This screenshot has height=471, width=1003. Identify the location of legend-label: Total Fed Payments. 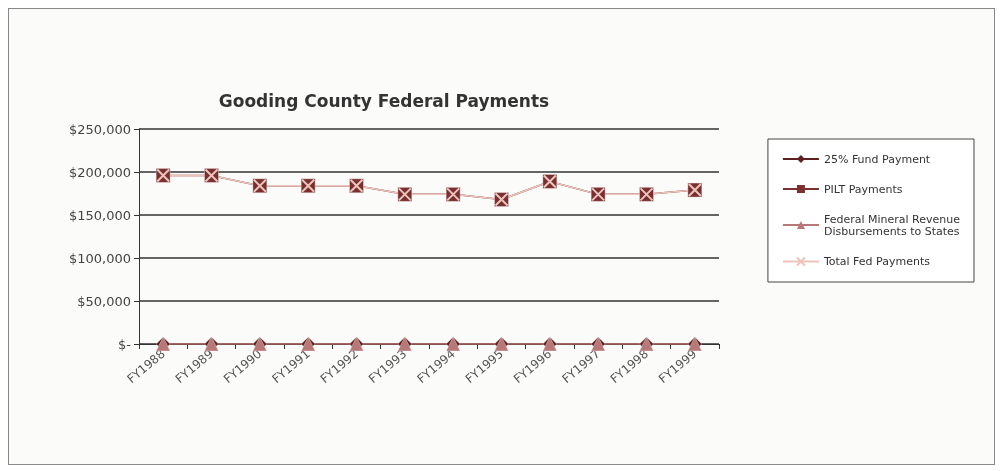
(876, 261).